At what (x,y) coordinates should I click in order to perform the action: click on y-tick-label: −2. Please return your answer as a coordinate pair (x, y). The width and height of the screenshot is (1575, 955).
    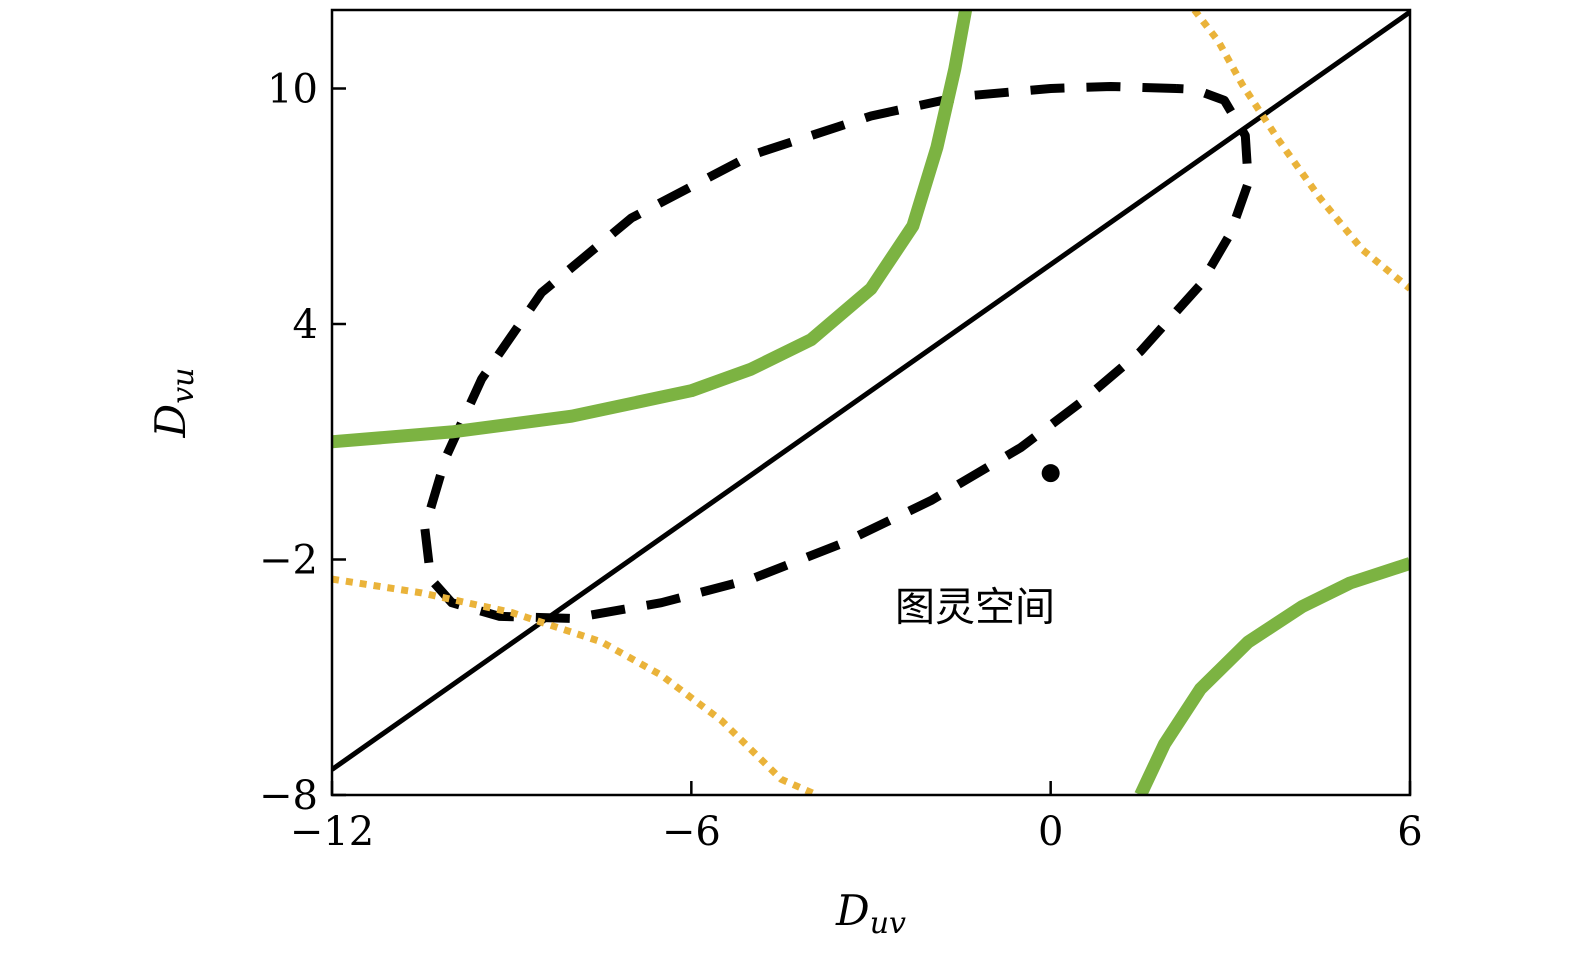
    Looking at the image, I should click on (288, 561).